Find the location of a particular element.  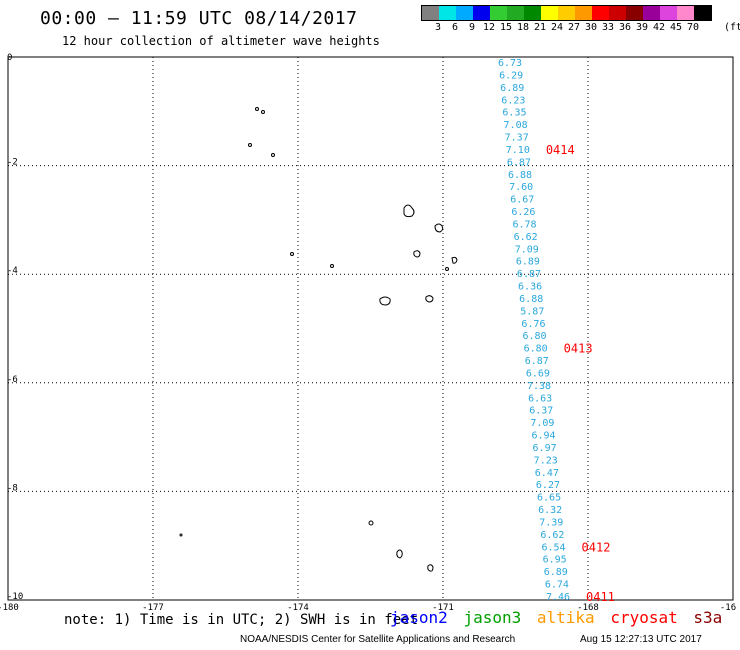

scale-label: 33 is located at coordinates (608, 27).